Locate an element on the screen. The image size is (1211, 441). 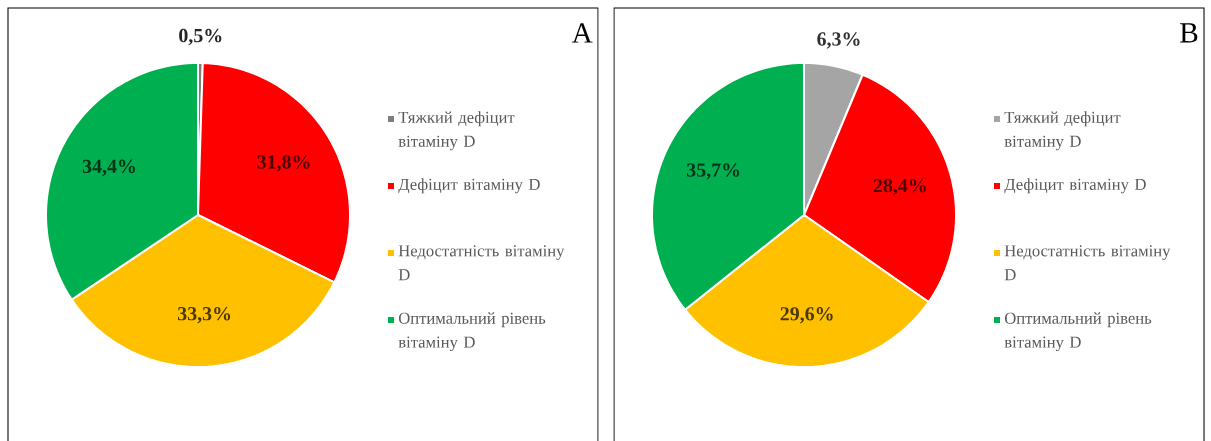
data-label: 28,4% is located at coordinates (899, 187).